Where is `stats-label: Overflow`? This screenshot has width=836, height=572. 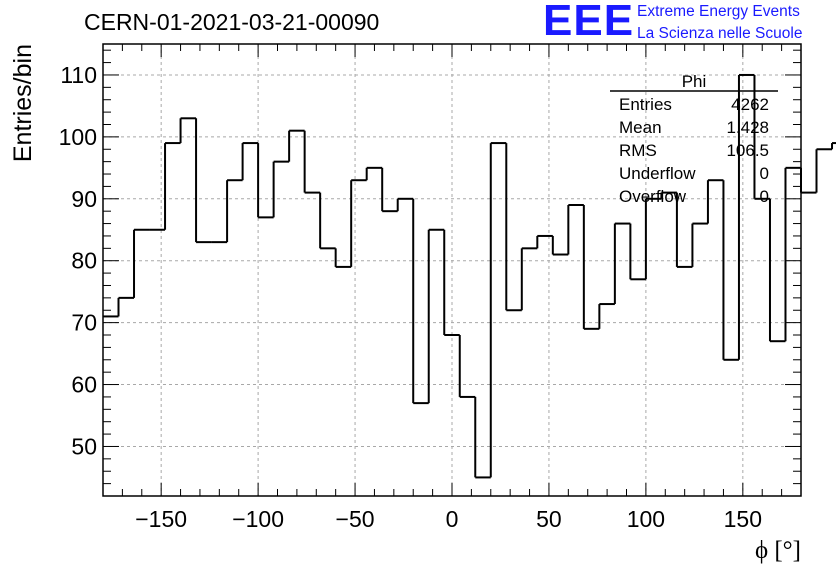 stats-label: Overflow is located at coordinates (653, 196).